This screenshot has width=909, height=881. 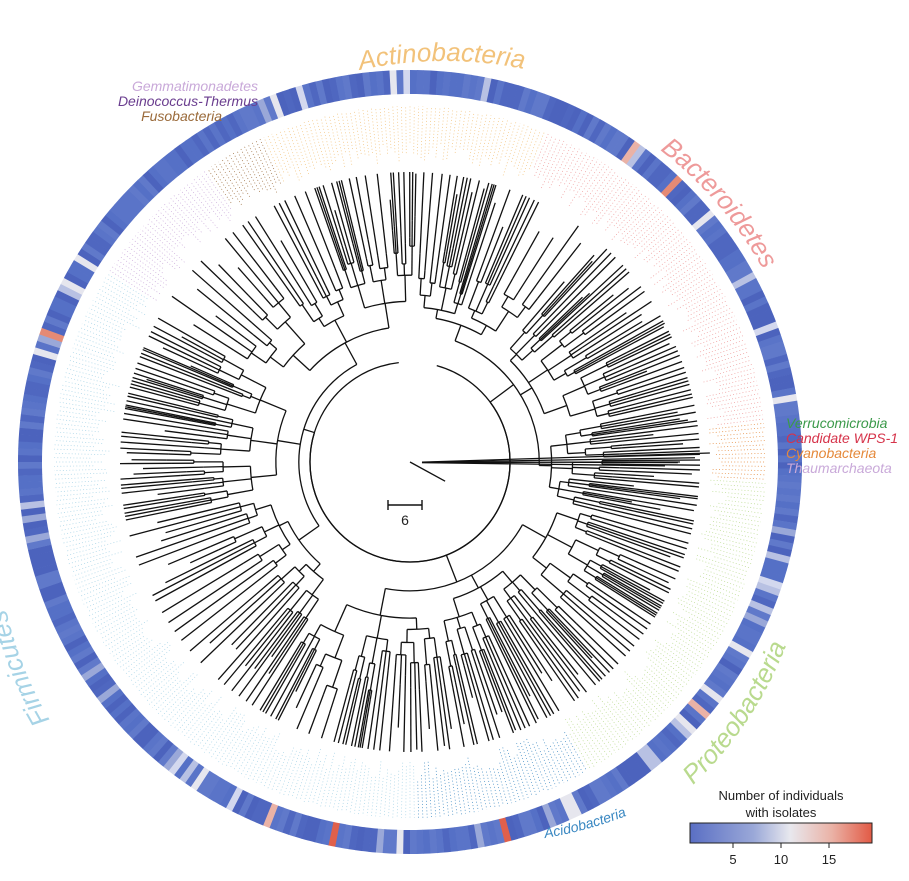 What do you see at coordinates (837, 423) in the screenshot?
I see `phylum-label-verrucomicrobia: Verrucomicrobia` at bounding box center [837, 423].